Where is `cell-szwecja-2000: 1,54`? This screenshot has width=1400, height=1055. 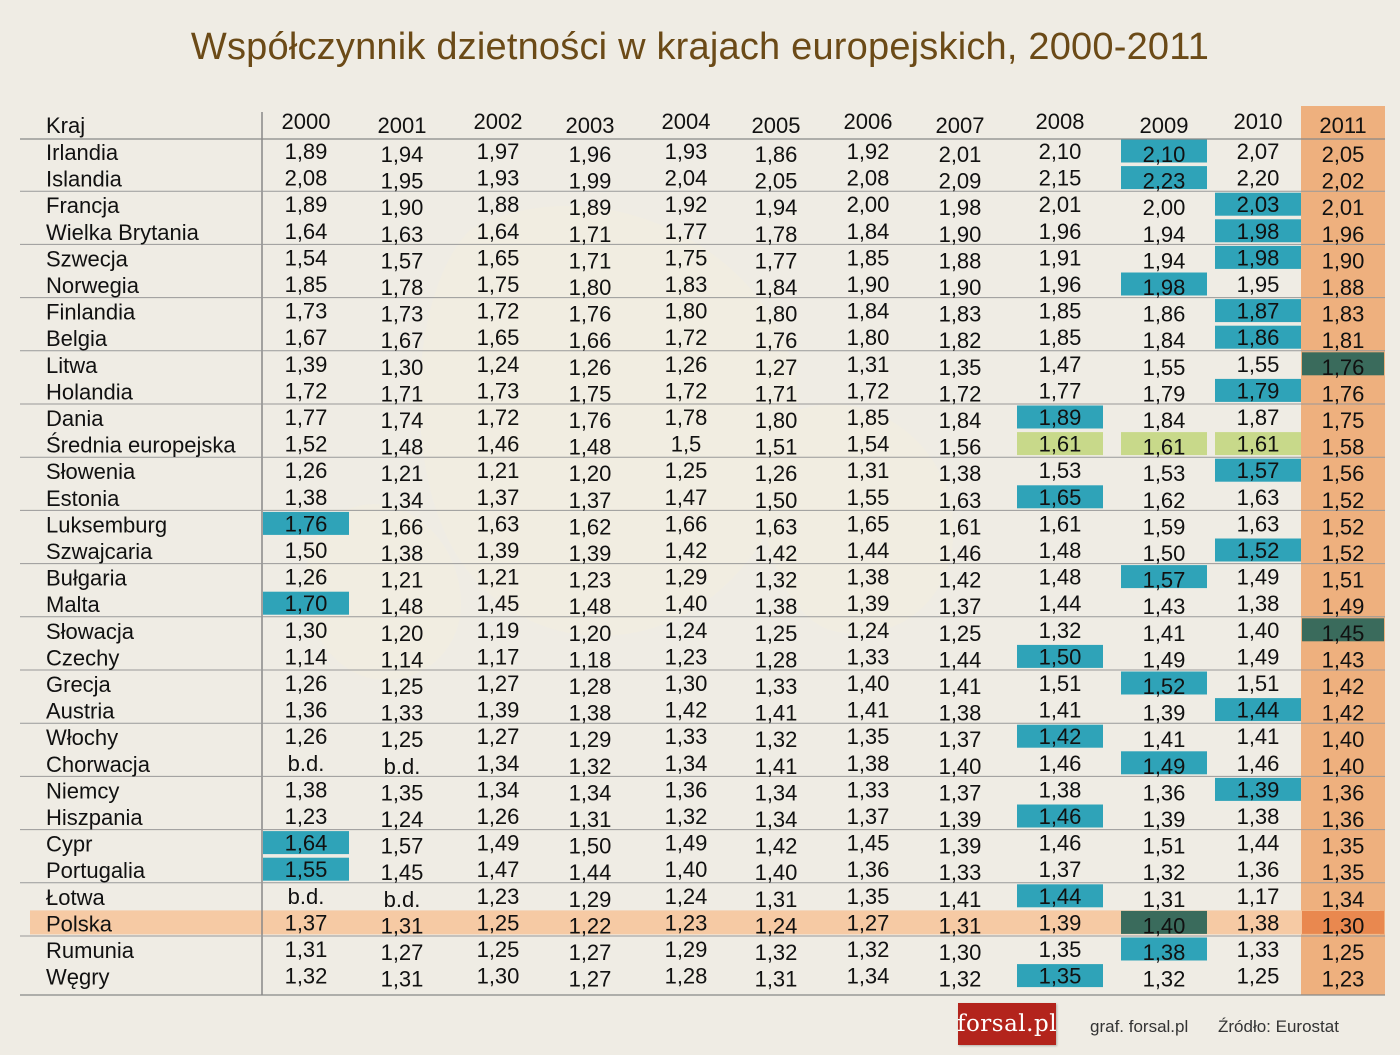
cell-szwecja-2000: 1,54 is located at coordinates (306, 257).